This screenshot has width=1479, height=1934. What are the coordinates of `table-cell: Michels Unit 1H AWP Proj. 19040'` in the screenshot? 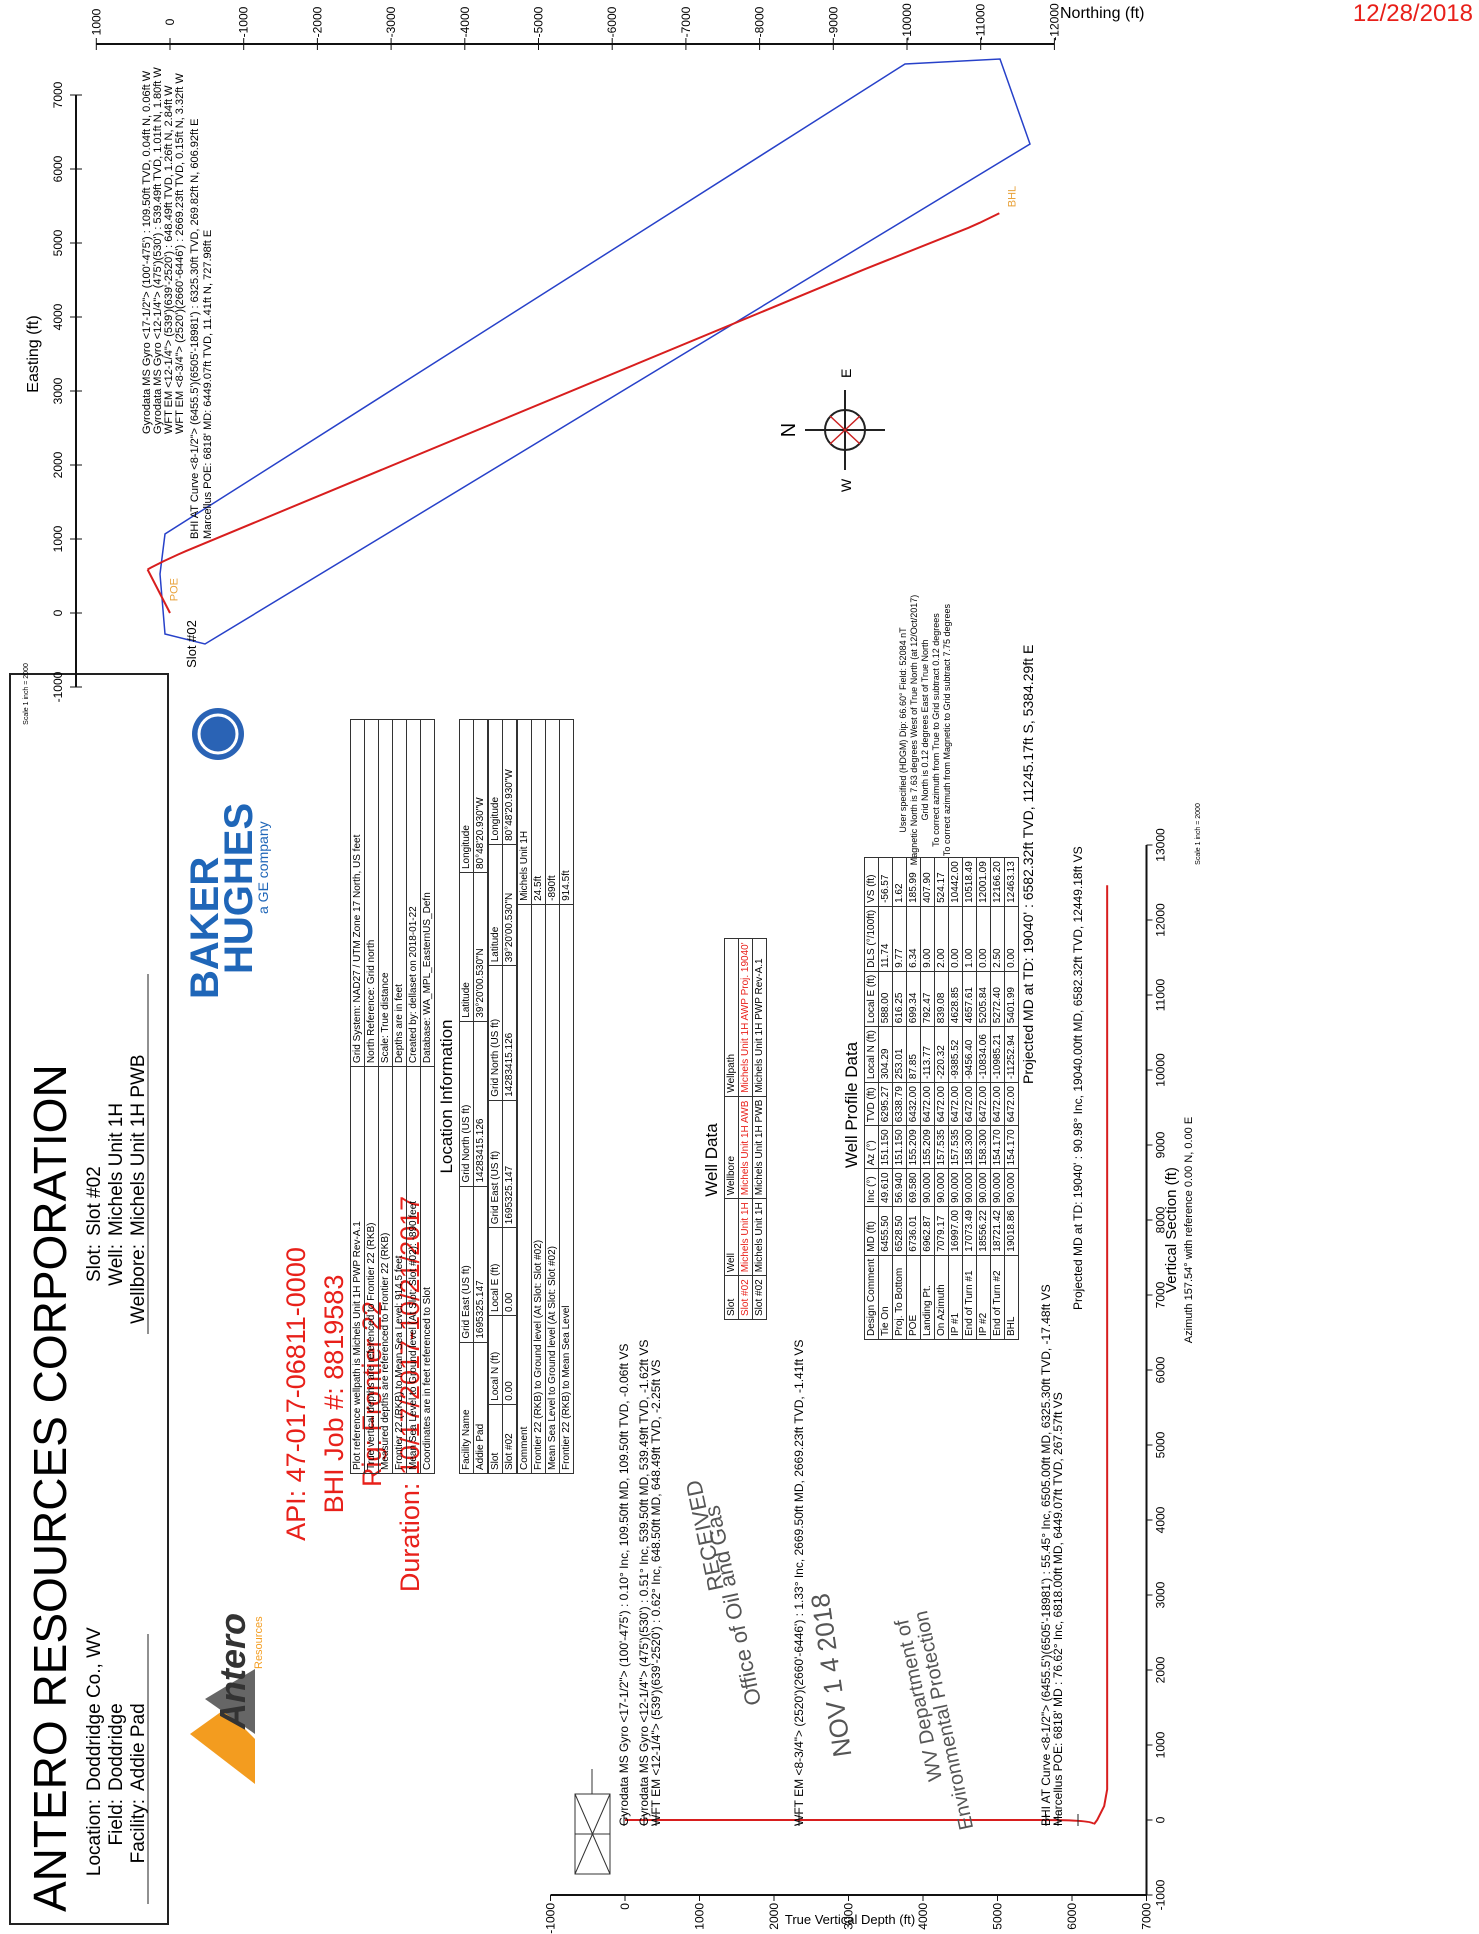 It's located at (745, 1017).